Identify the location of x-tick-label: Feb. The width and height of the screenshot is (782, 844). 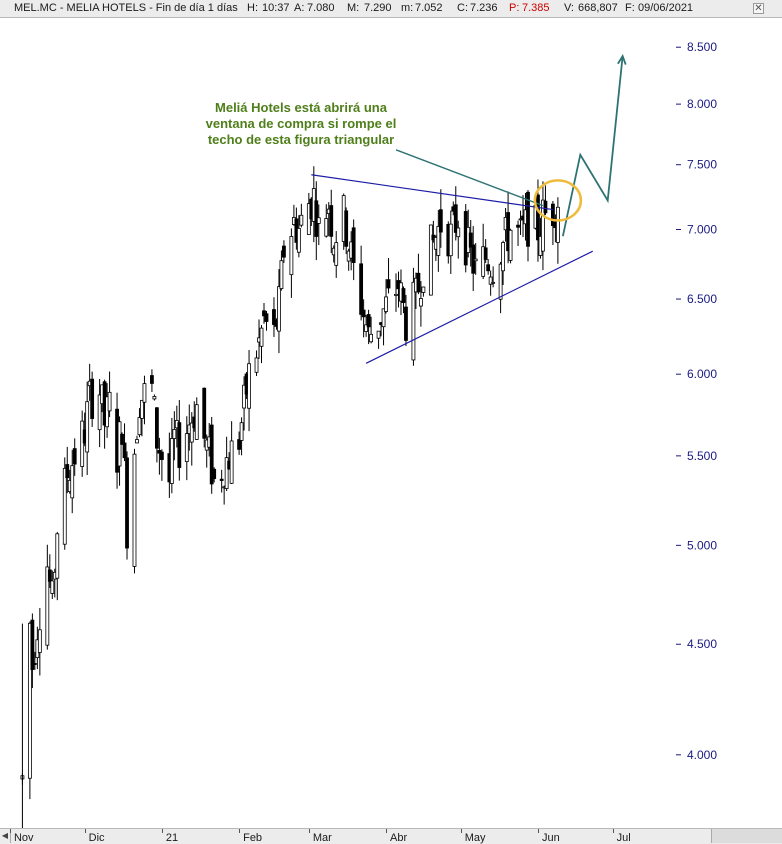
(253, 838).